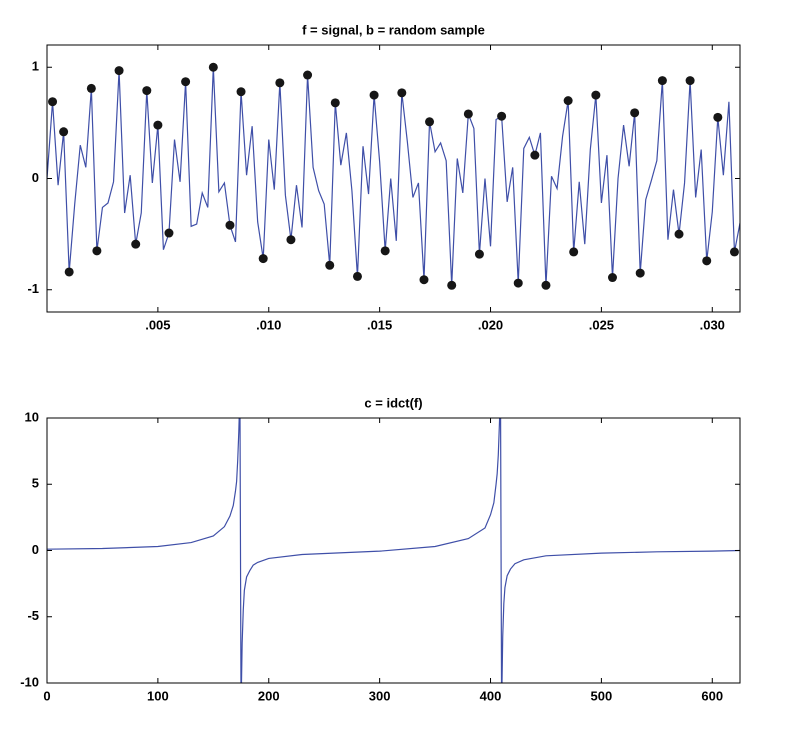 Image resolution: width=800 pixels, height=745 pixels. What do you see at coordinates (29, 681) in the screenshot?
I see `y-tick-label: -10` at bounding box center [29, 681].